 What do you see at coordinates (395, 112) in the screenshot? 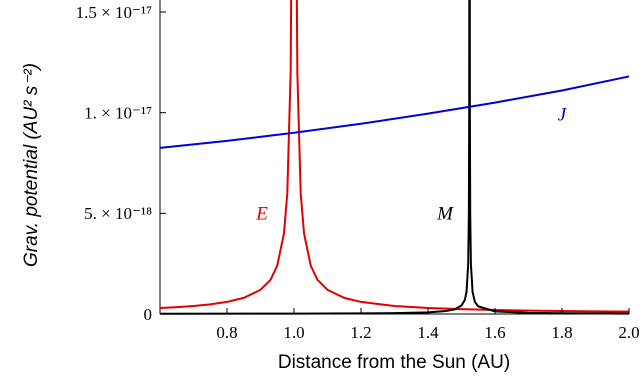
I see `series-line` at bounding box center [395, 112].